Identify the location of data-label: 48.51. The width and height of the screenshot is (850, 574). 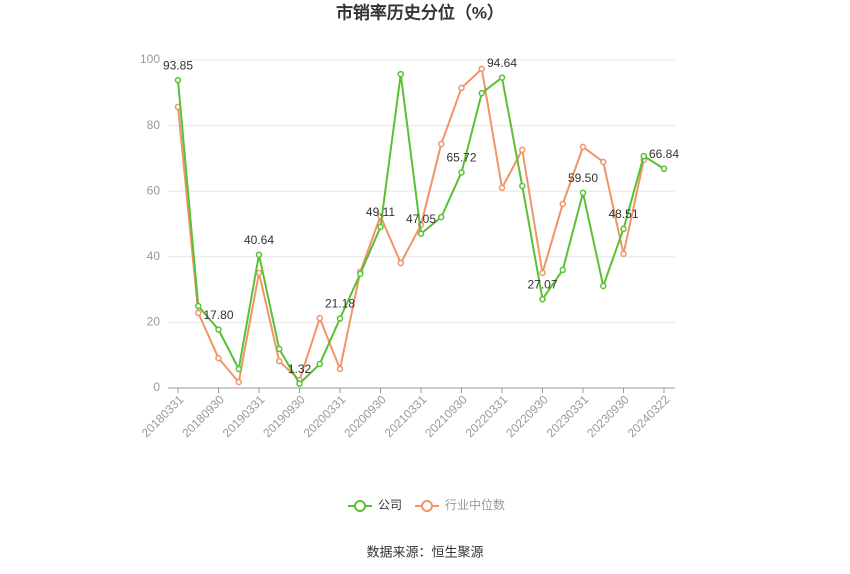
(623, 214).